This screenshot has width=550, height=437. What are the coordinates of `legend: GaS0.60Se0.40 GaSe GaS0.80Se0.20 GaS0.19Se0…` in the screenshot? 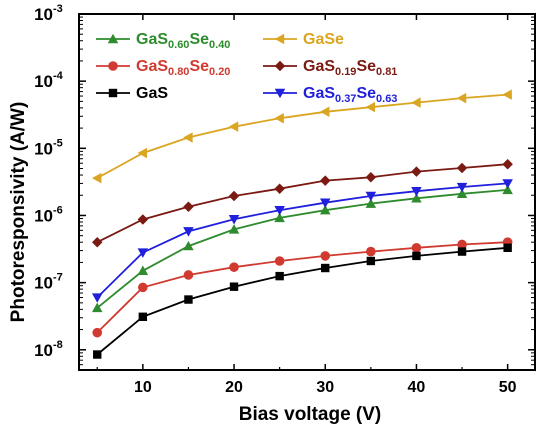 It's located at (246, 68).